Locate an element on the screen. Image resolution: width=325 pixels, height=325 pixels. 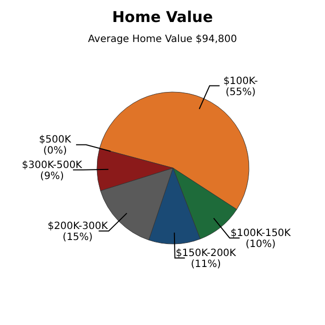
data-label: (10%) is located at coordinates (261, 244).